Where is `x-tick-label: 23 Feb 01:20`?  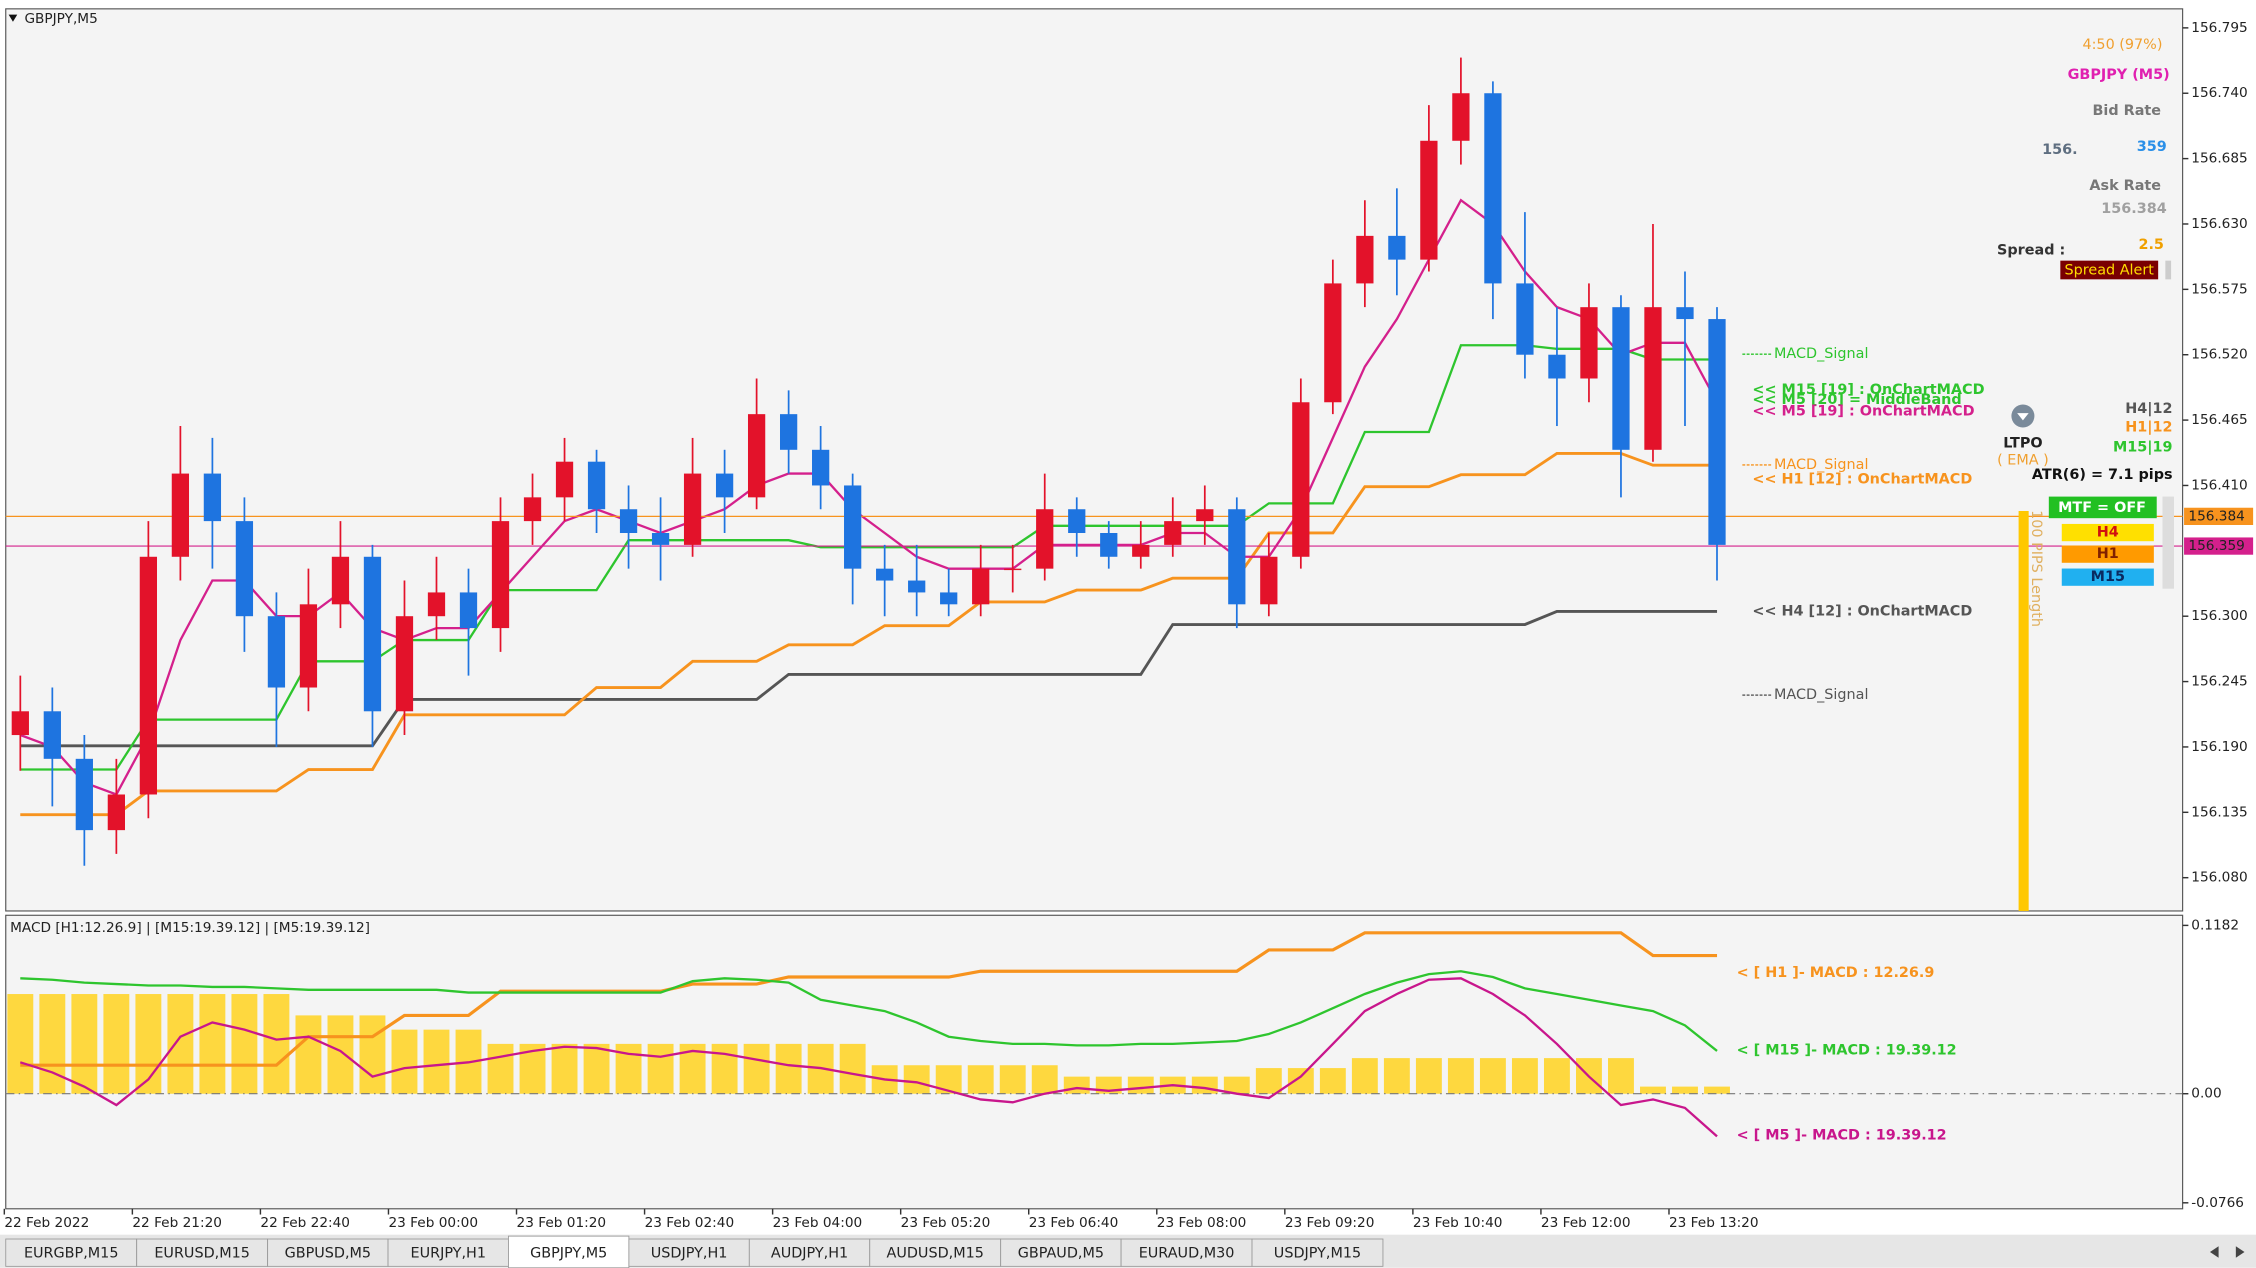
x-tick-label: 23 Feb 01:20 is located at coordinates (562, 1223).